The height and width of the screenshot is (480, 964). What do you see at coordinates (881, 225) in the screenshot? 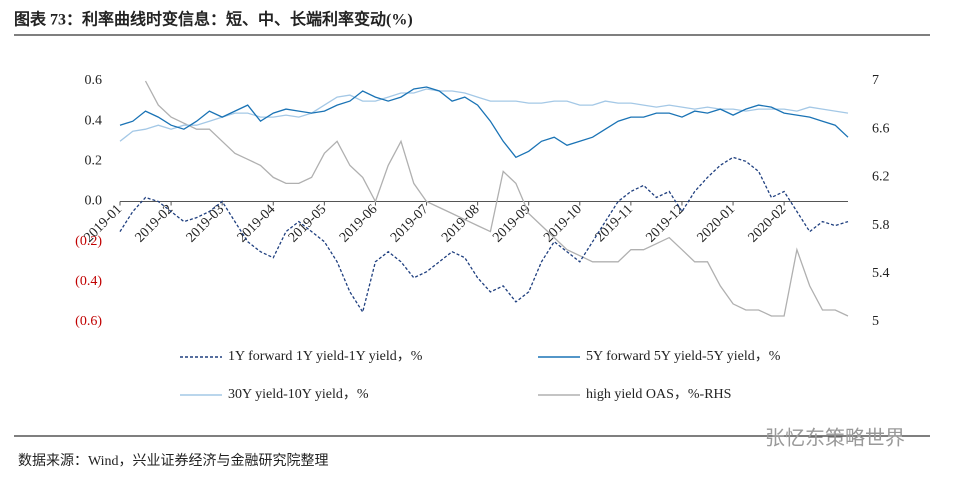
I see `y2-tick-label: 5.8` at bounding box center [881, 225].